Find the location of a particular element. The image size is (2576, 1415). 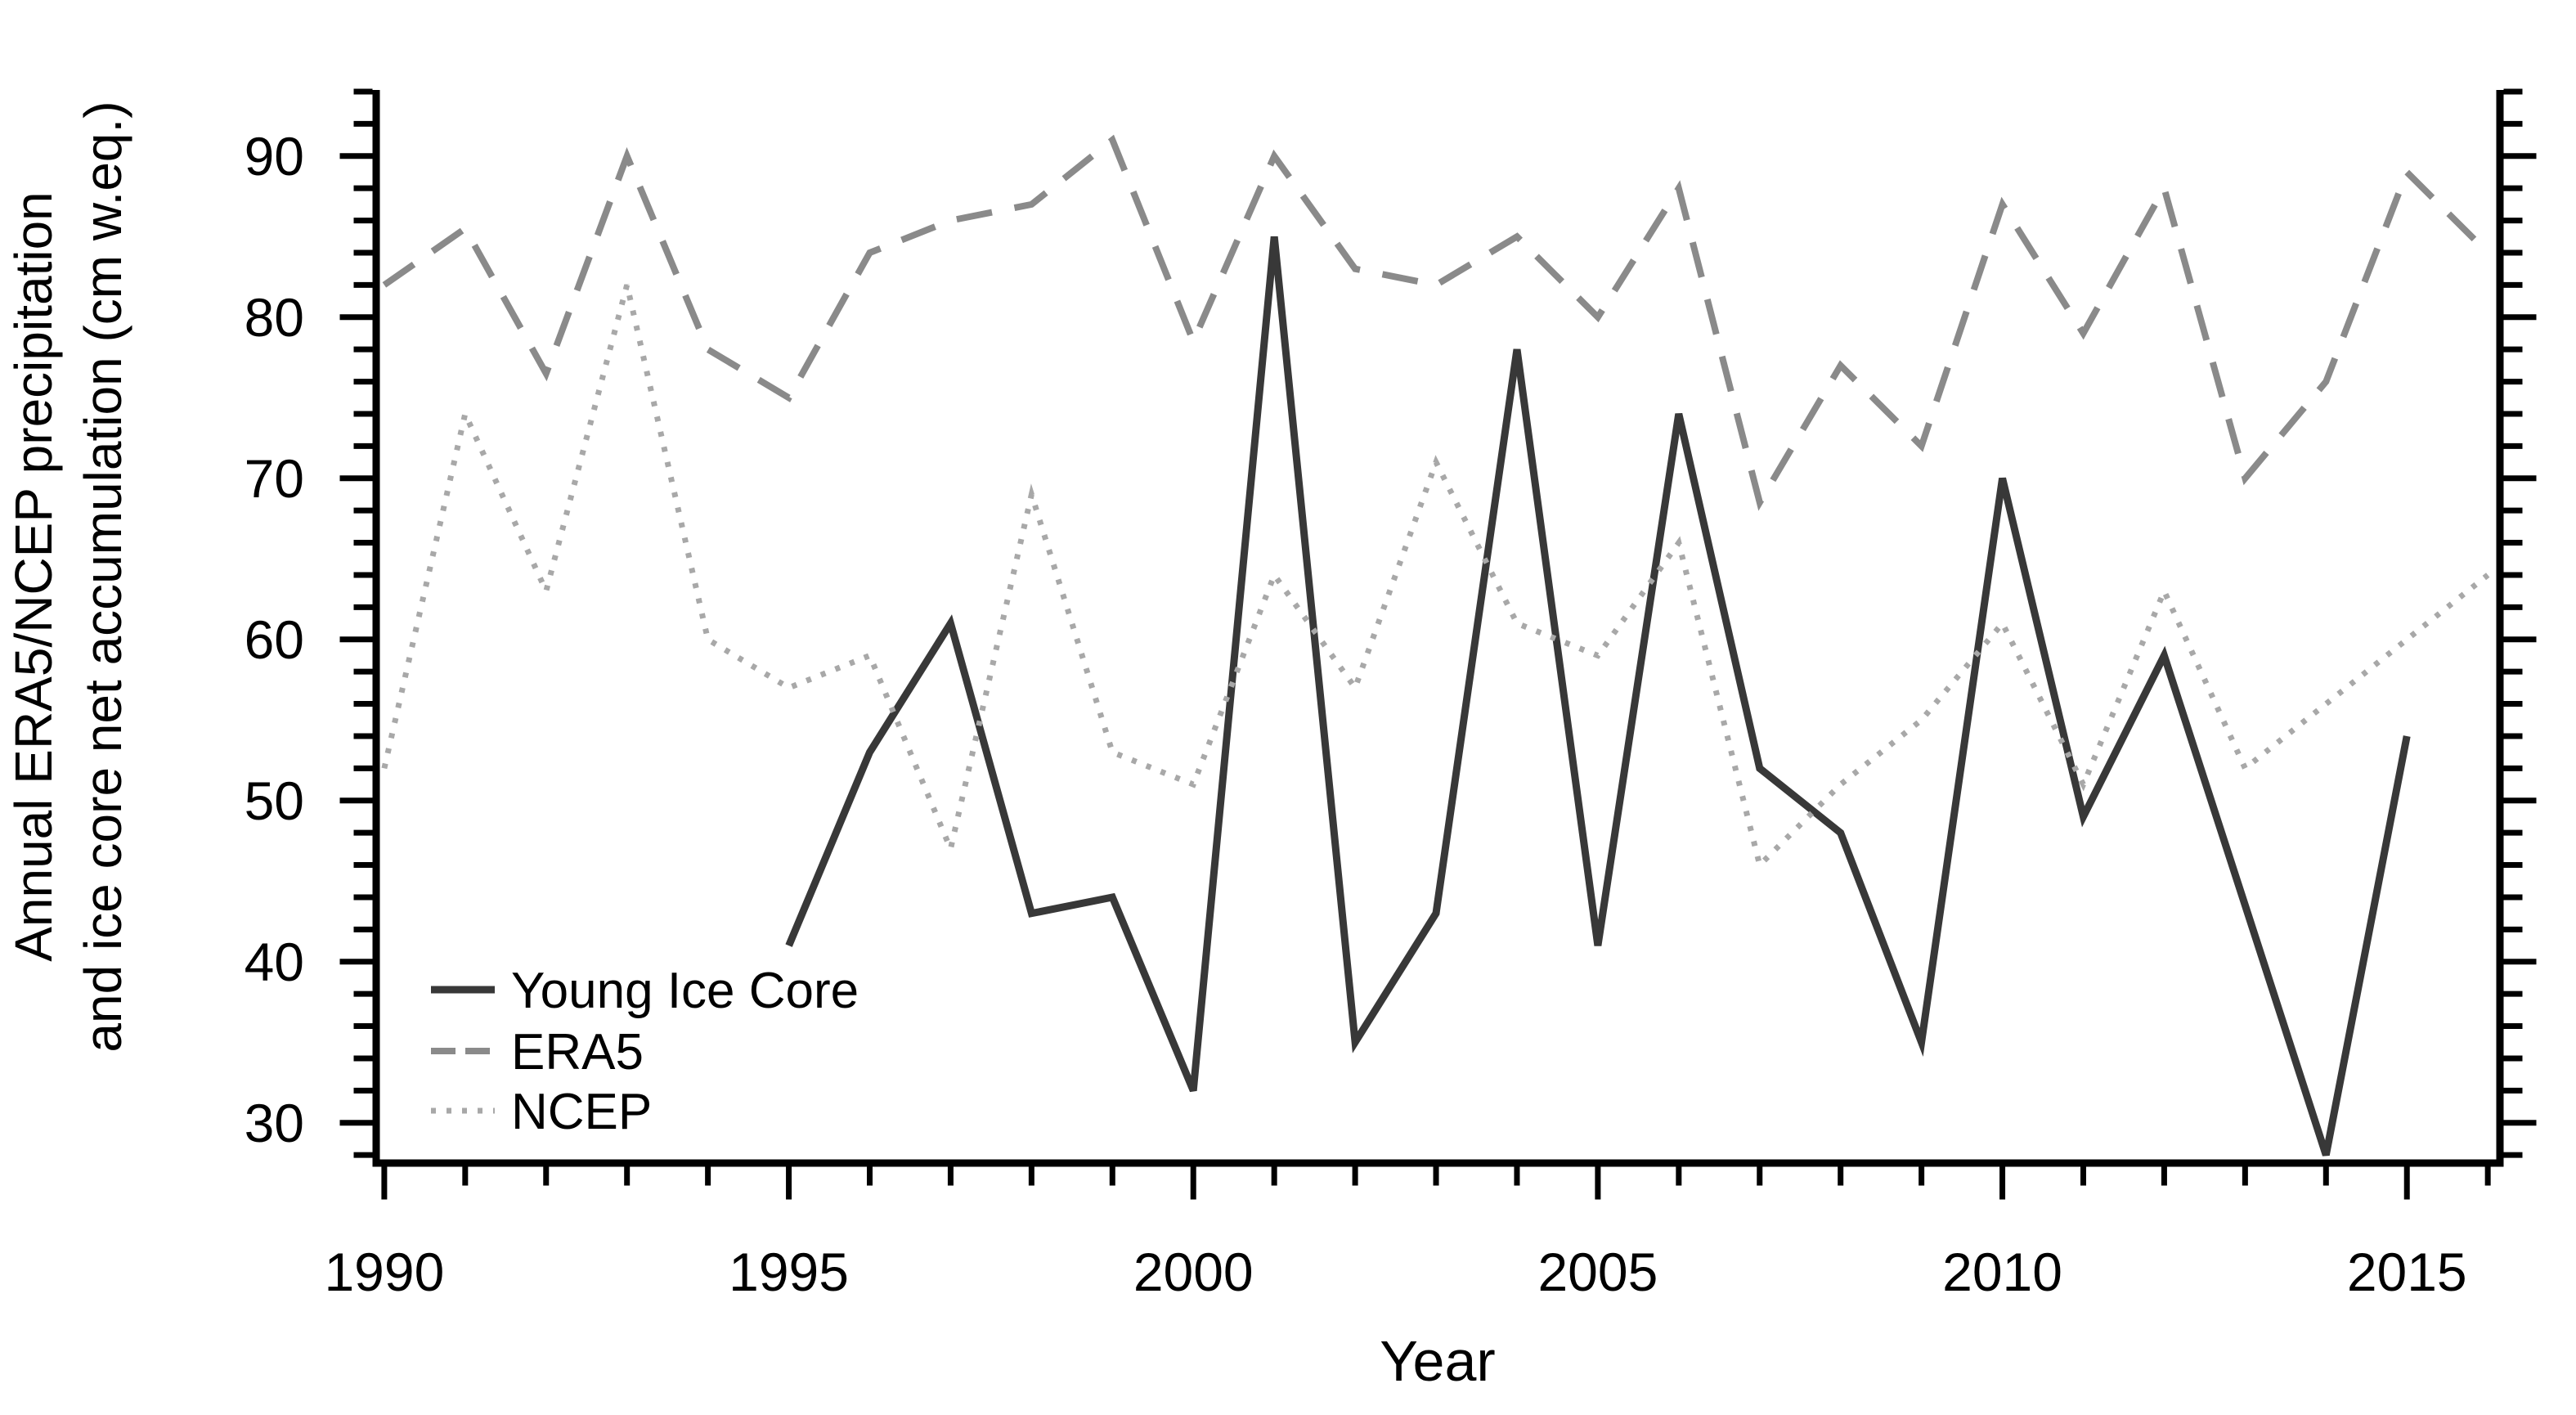

y-tick-label-80: 80 is located at coordinates (274, 317).